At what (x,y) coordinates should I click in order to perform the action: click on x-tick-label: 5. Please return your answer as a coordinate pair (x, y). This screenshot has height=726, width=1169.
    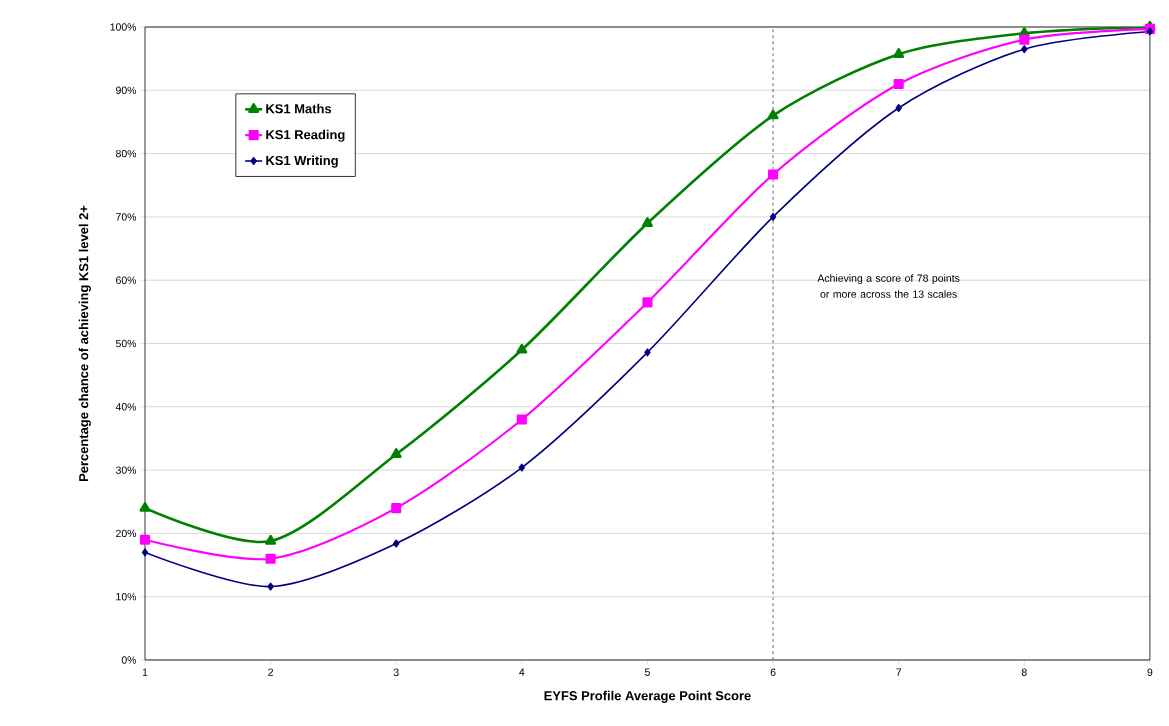
    Looking at the image, I should click on (647, 672).